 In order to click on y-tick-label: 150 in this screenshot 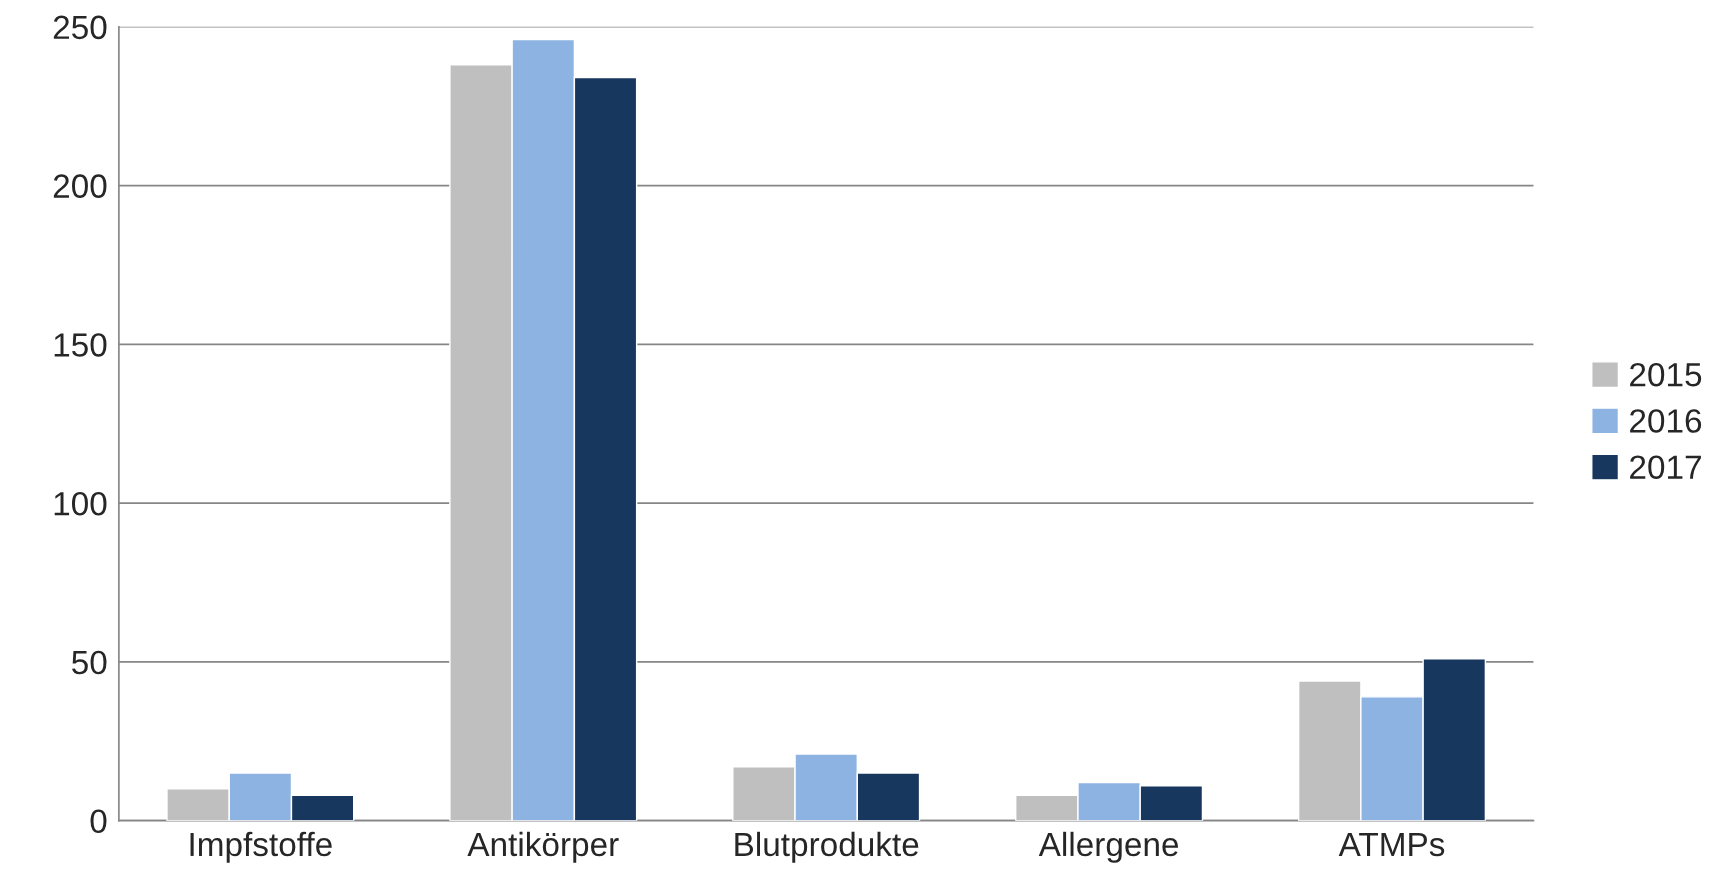, I will do `click(80, 345)`.